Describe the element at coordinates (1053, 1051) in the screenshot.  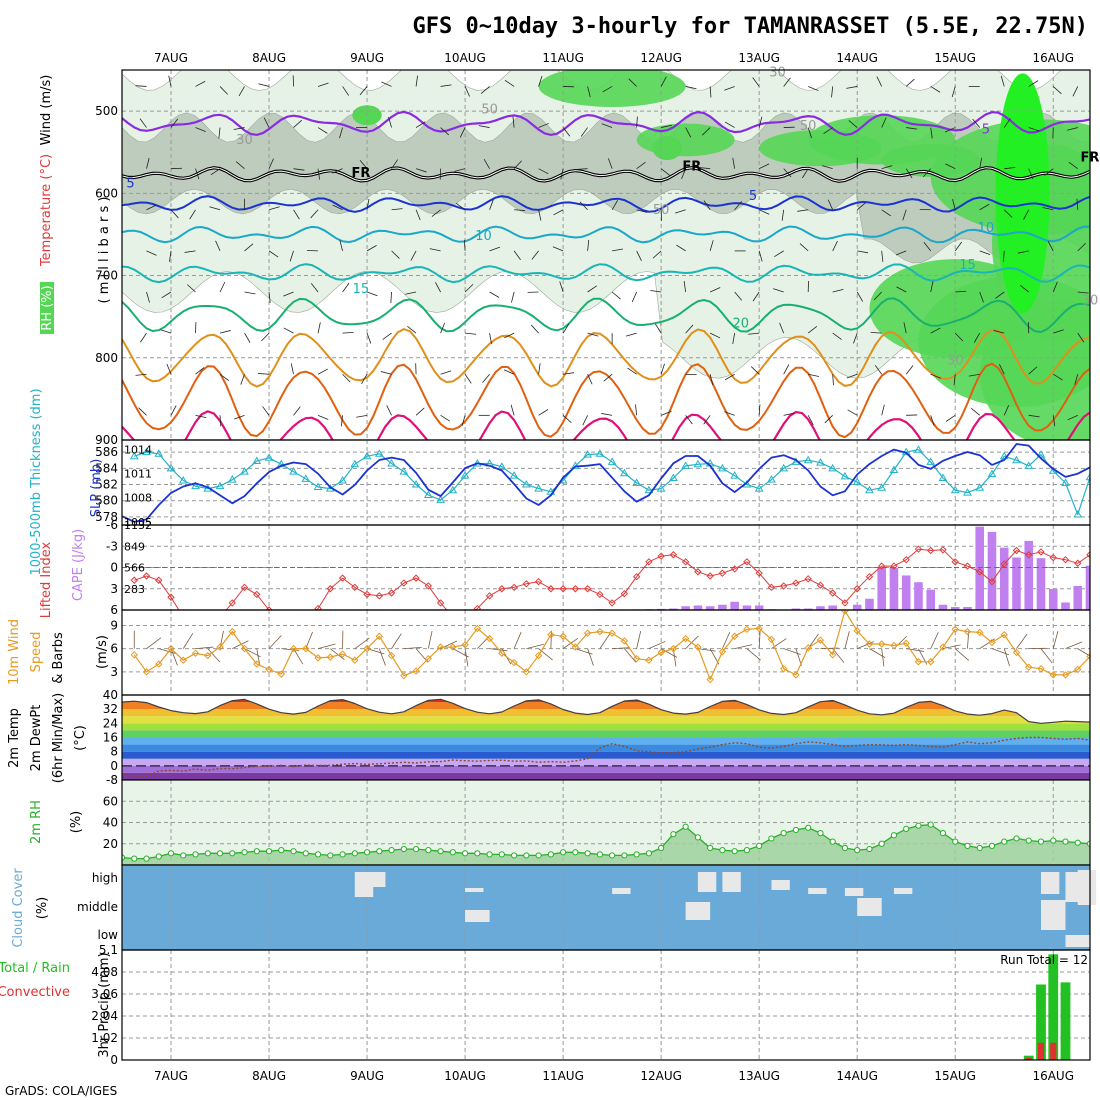
I see `precip-conv-bar` at that location.